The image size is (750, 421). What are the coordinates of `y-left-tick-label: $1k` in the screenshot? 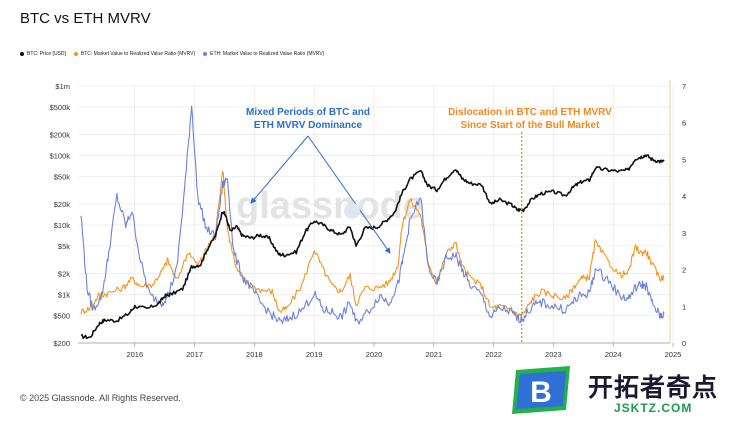 It's located at (64, 294).